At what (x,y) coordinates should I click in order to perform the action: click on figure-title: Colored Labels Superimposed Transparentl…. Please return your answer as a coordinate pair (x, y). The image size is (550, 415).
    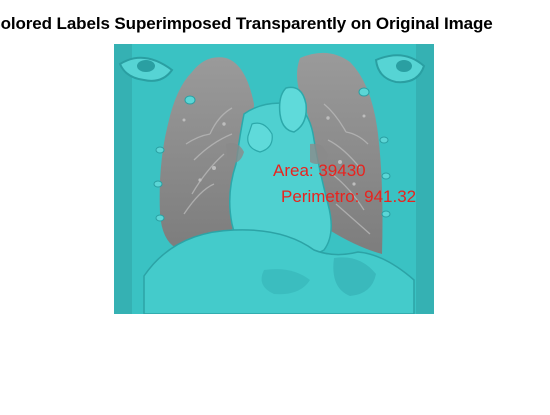
    Looking at the image, I should click on (275, 24).